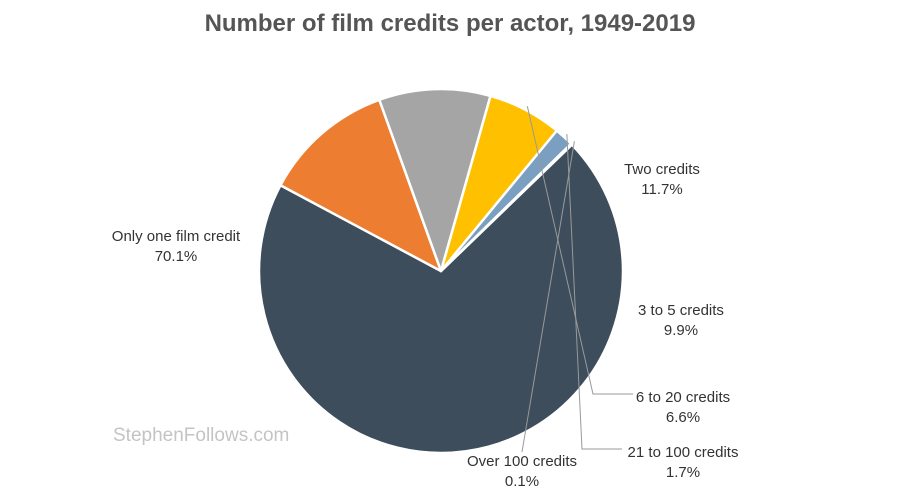 The width and height of the screenshot is (900, 502). What do you see at coordinates (176, 236) in the screenshot?
I see `slice-label-only-one-film-credit: Only one film credit` at bounding box center [176, 236].